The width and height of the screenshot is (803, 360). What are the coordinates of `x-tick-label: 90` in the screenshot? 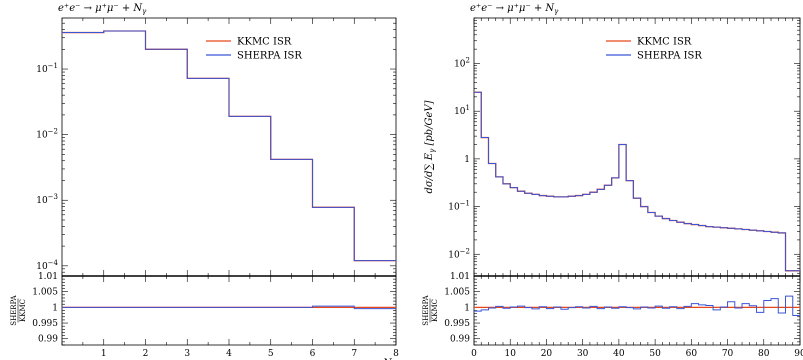 It's located at (798, 354).